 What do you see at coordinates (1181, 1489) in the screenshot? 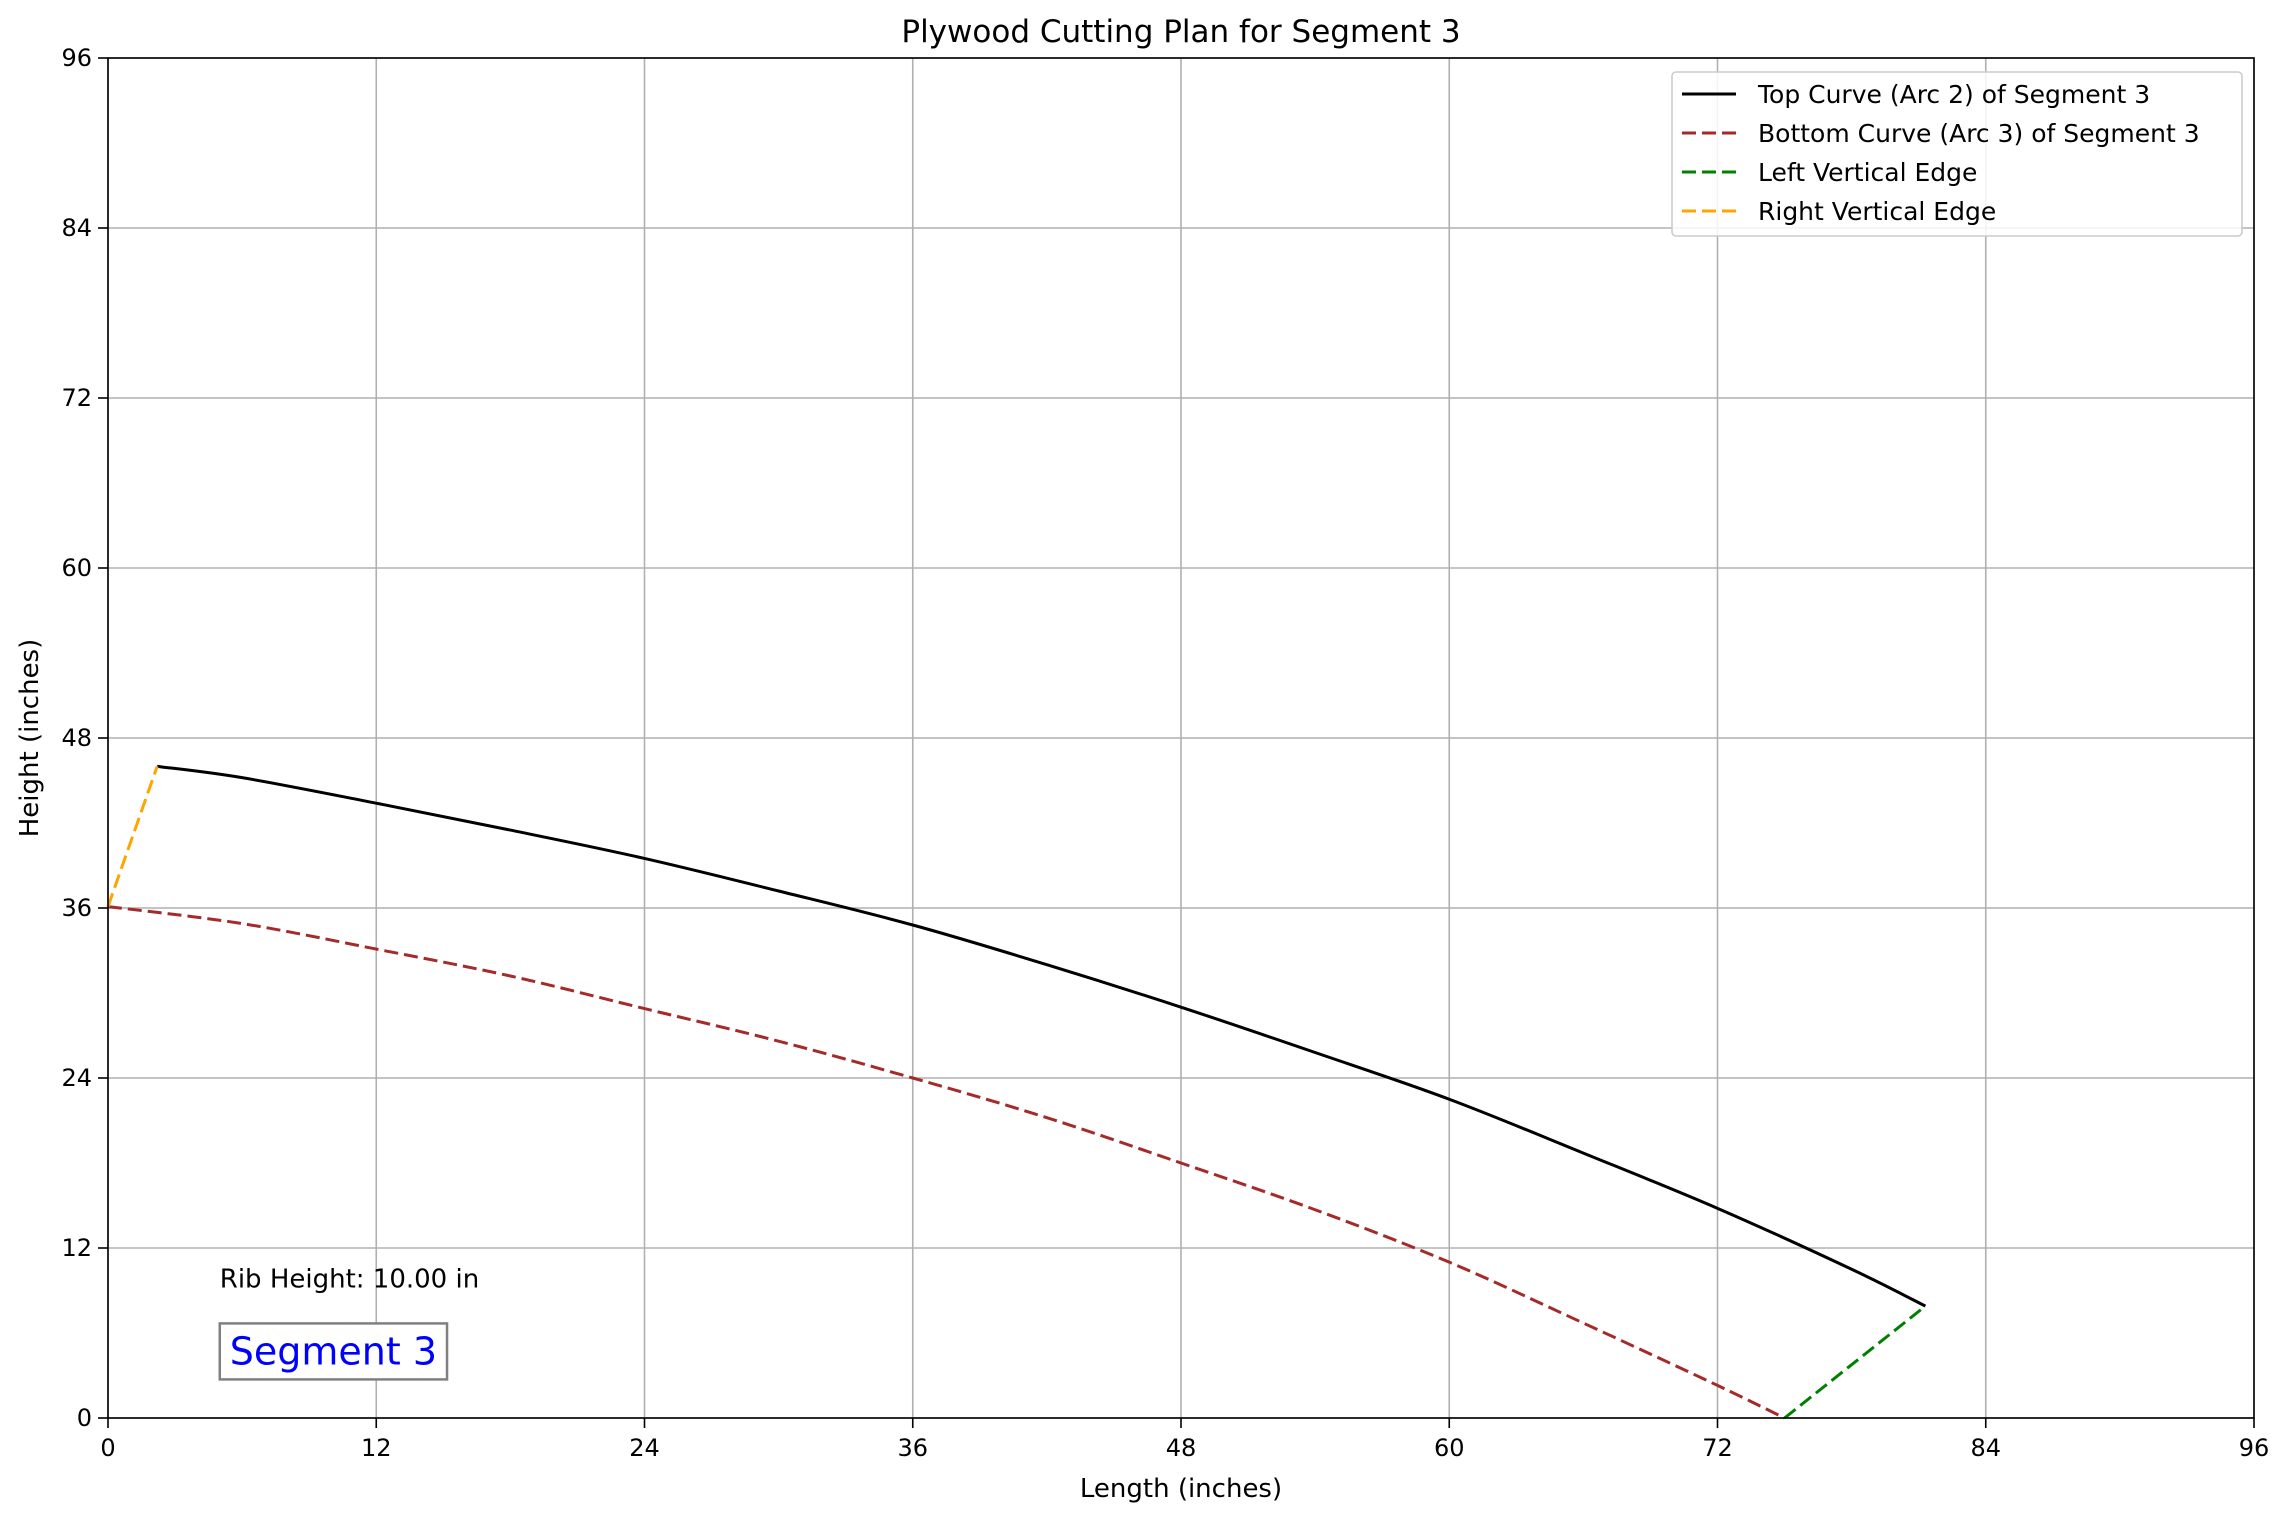
I see `x-axis-label: Length (inches)` at bounding box center [1181, 1489].